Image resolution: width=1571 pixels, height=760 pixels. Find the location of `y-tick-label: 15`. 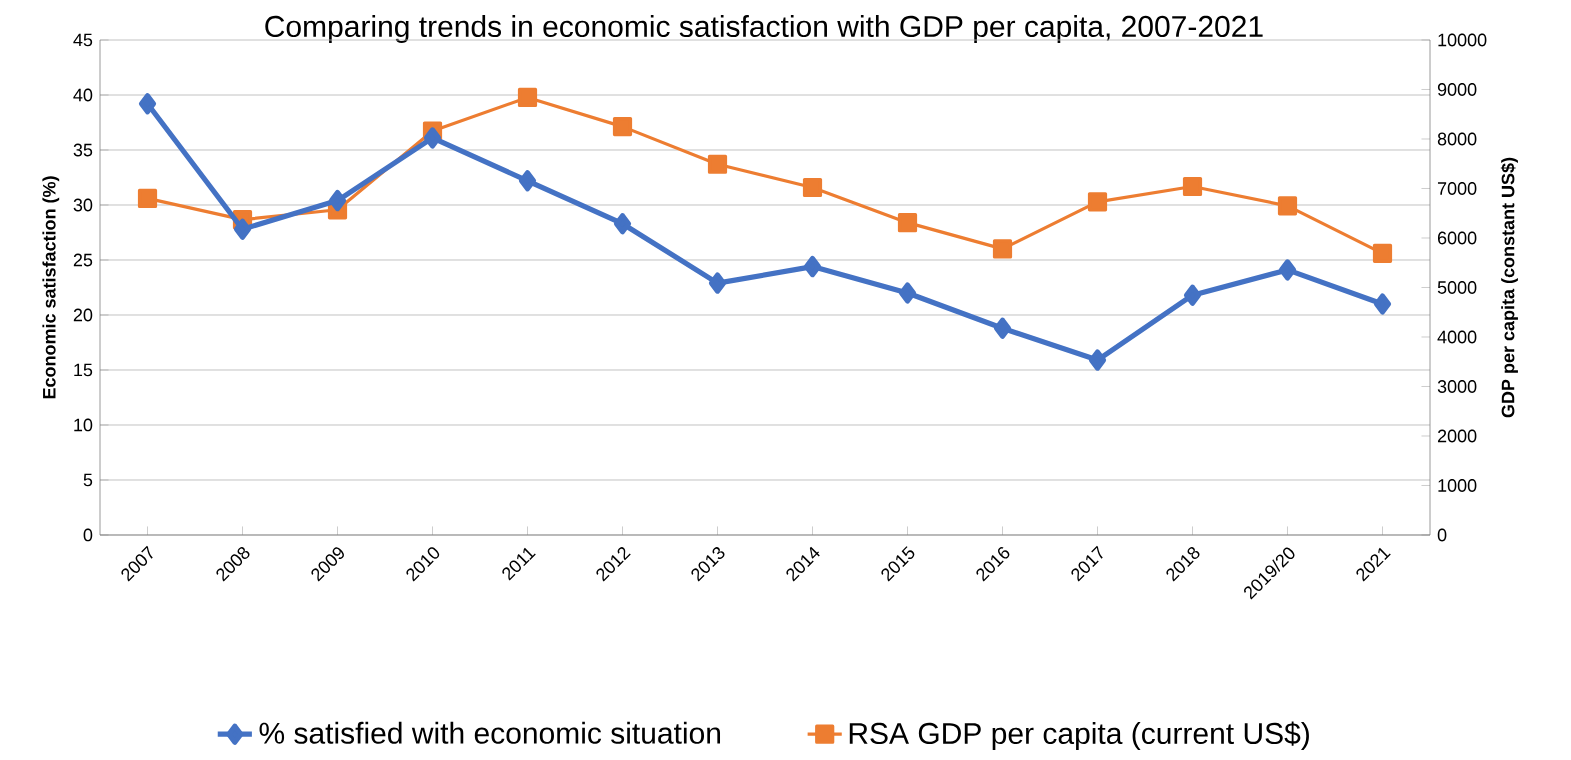

y-tick-label: 15 is located at coordinates (83, 370).